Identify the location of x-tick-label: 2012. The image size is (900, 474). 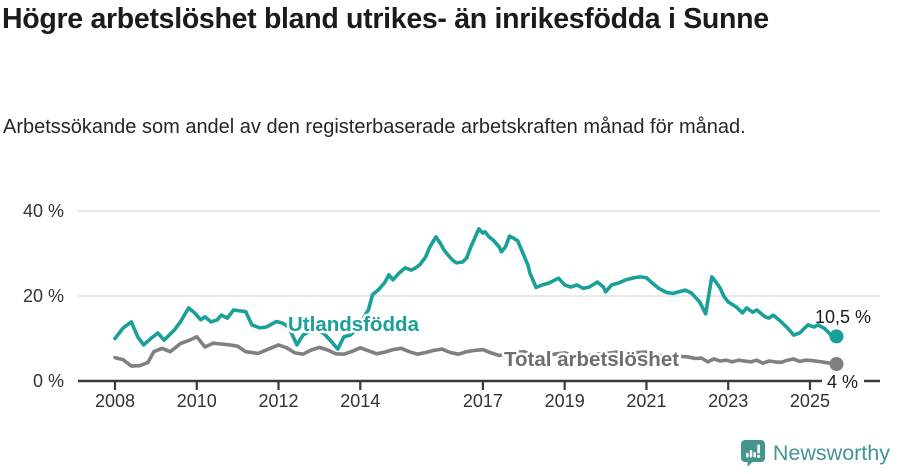
(278, 401).